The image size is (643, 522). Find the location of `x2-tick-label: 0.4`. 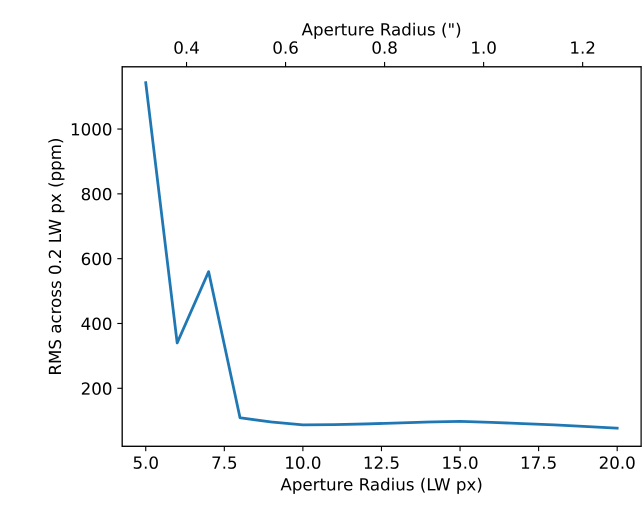

x2-tick-label: 0.4 is located at coordinates (186, 47).